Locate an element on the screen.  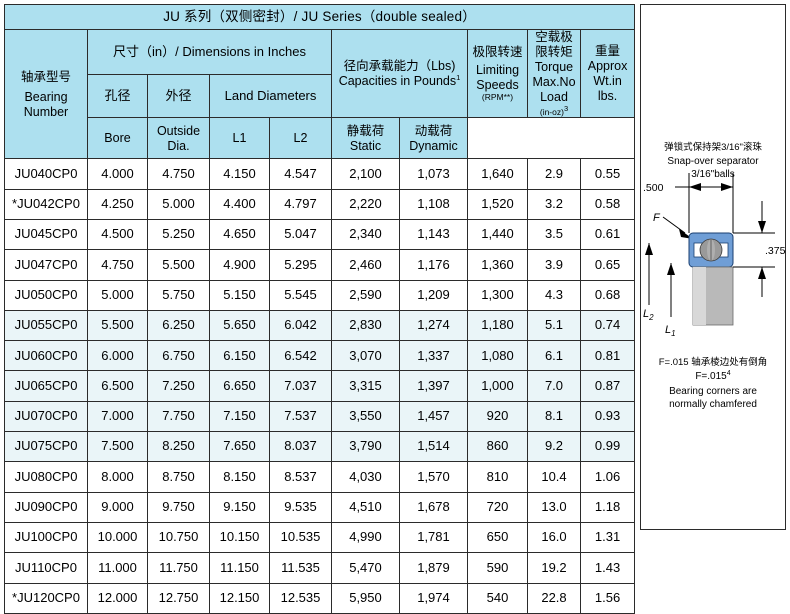
header-capacities-en: Capacities in Pounds1 is located at coordinates (399, 81).